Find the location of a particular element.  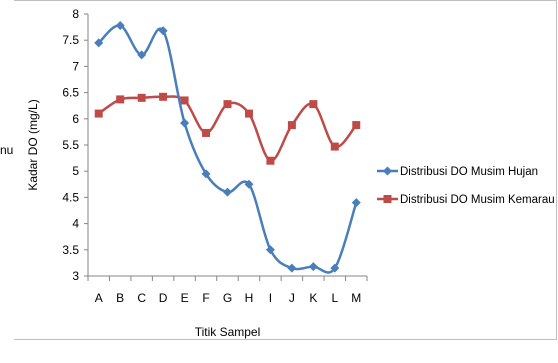

y-tick-label: 4 is located at coordinates (75, 224).